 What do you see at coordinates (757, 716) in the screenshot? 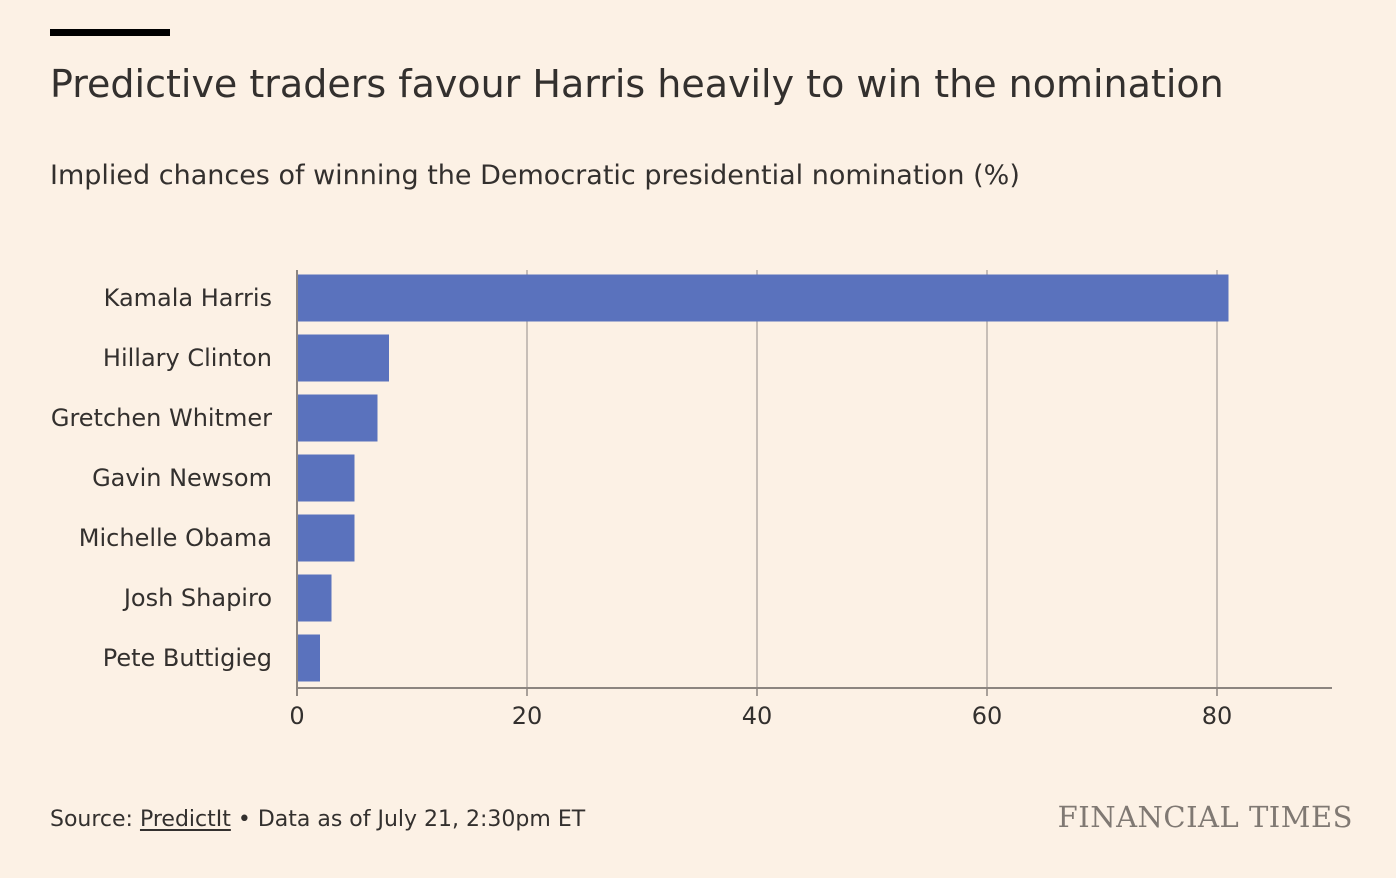
I see `x-tick-label: 40` at bounding box center [757, 716].